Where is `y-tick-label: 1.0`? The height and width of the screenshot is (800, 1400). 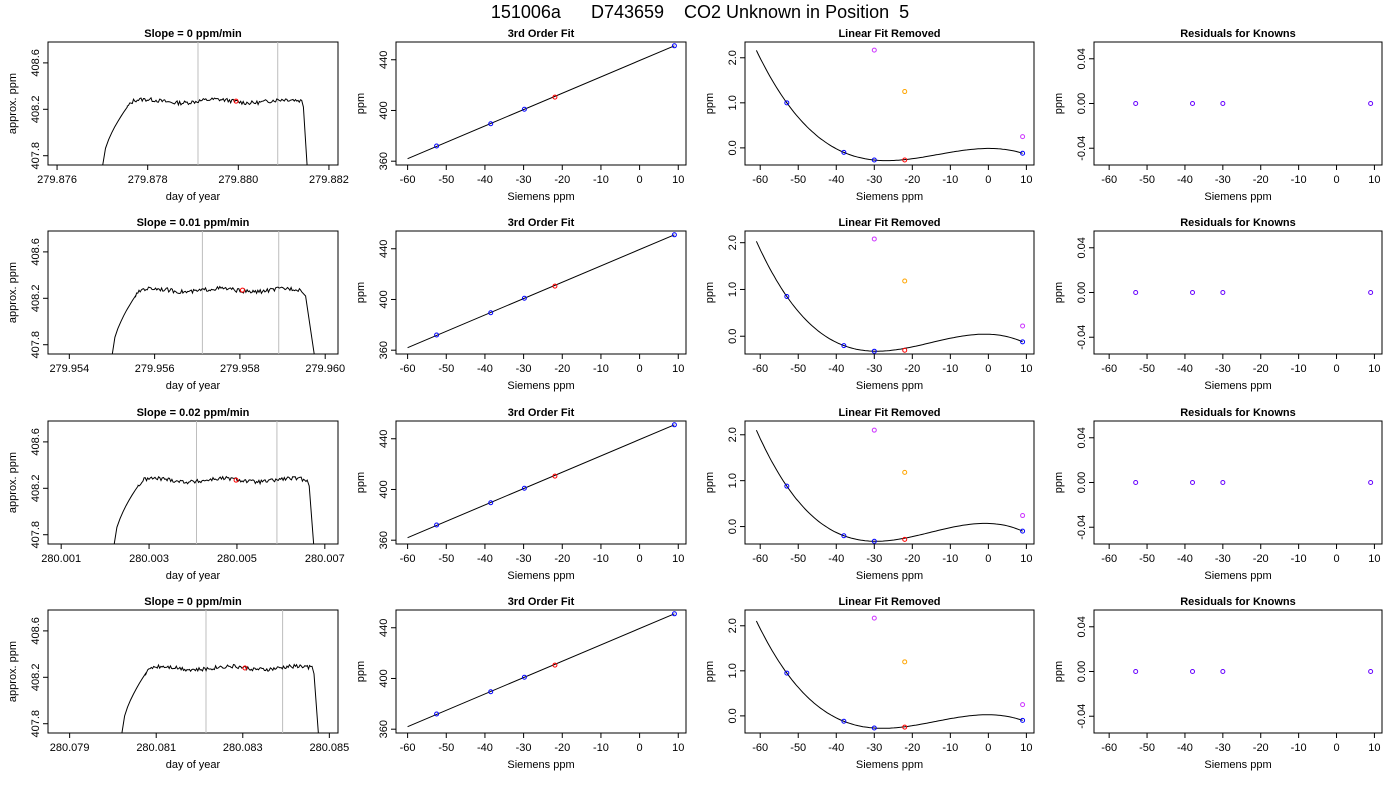
y-tick-label: 1.0 is located at coordinates (733, 670).